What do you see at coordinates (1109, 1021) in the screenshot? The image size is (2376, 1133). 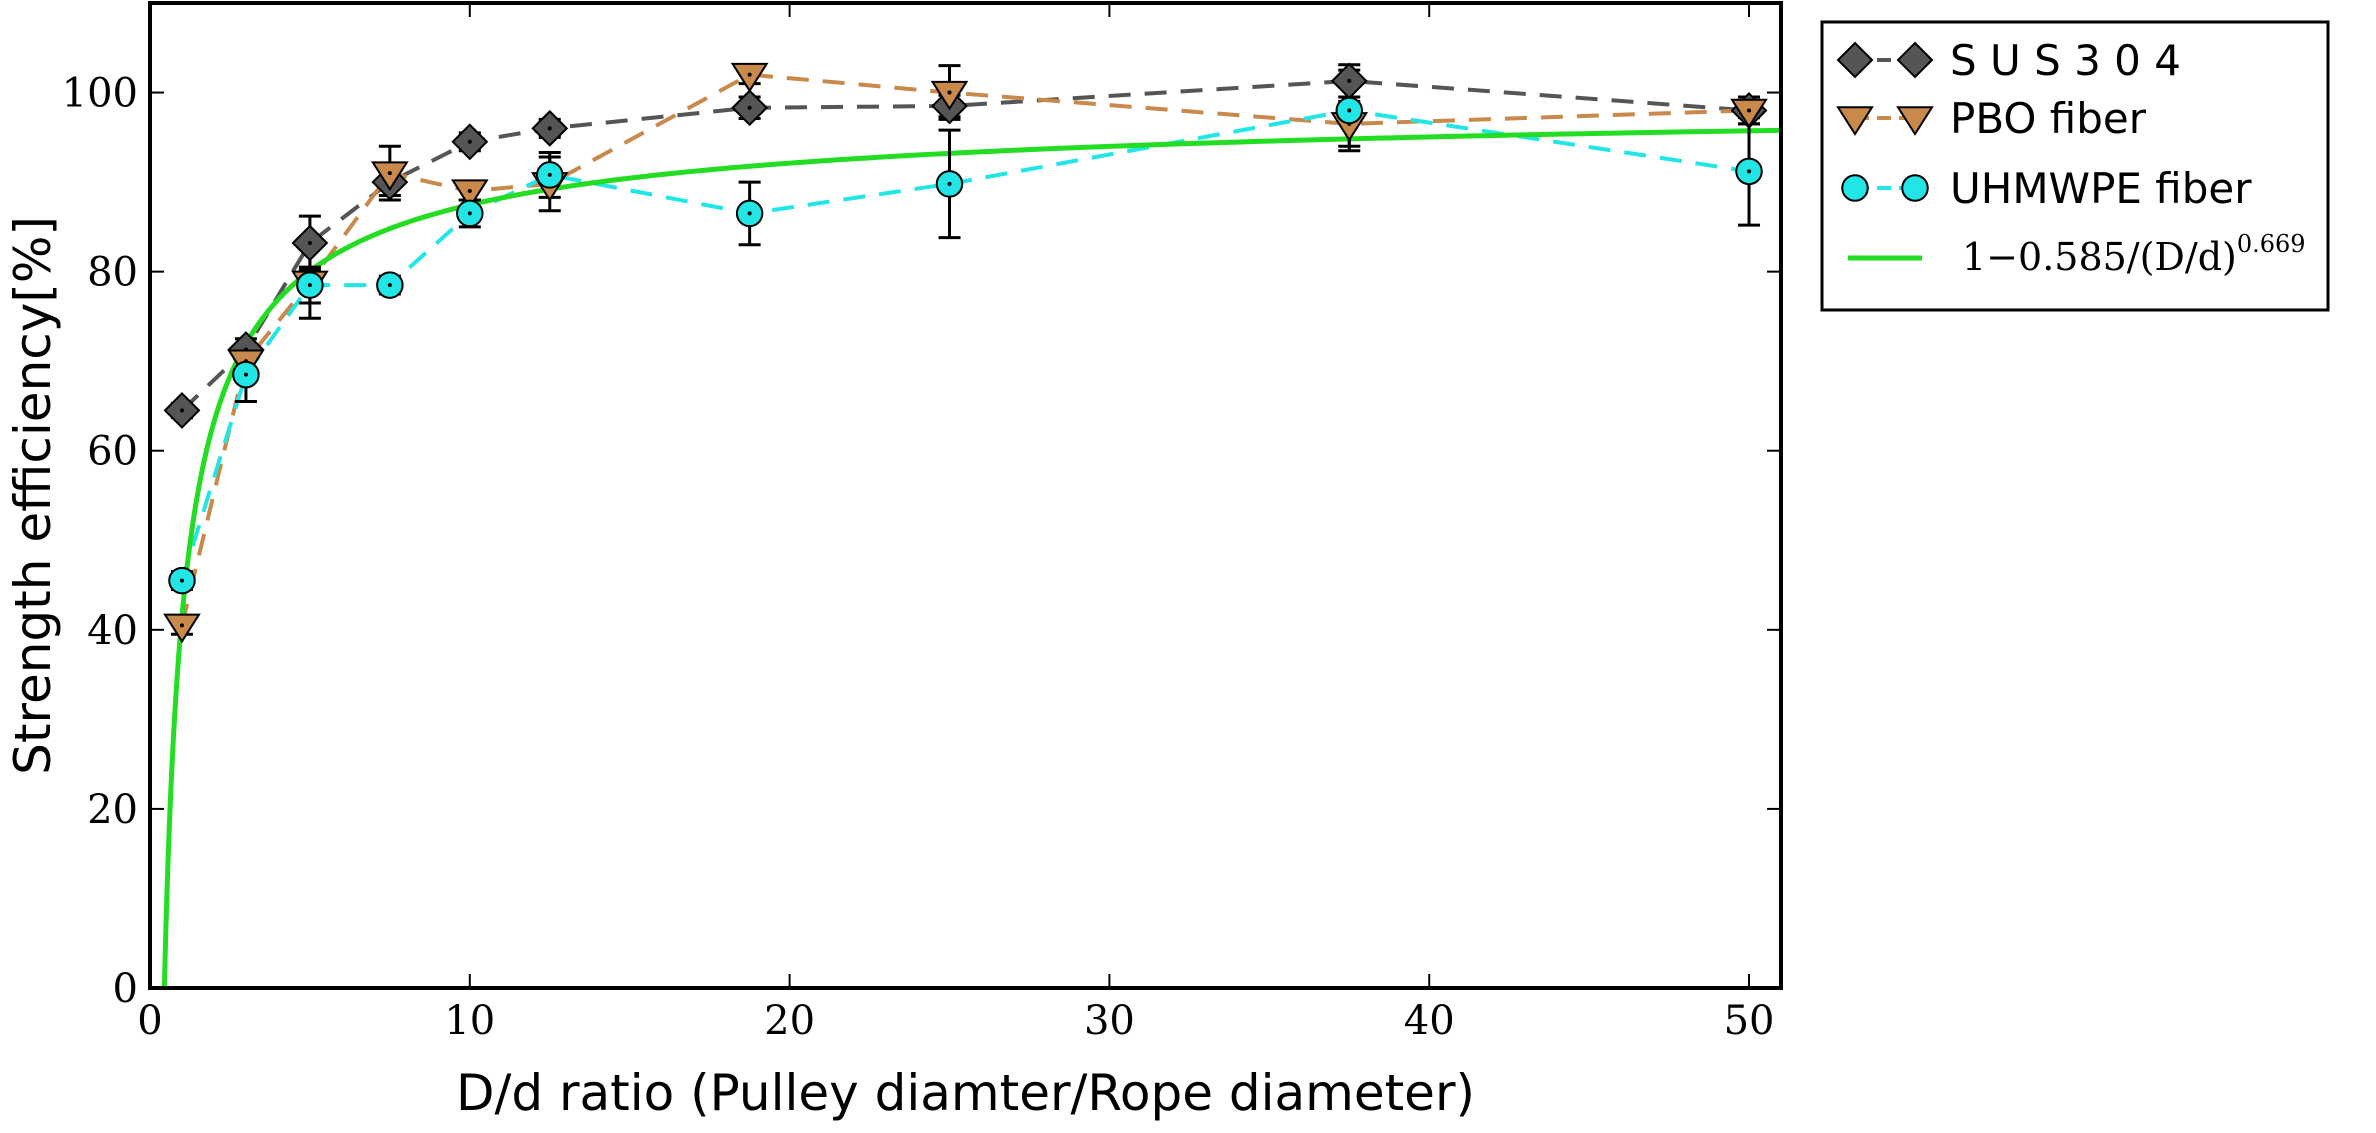 I see `x-tick-label: 30` at bounding box center [1109, 1021].